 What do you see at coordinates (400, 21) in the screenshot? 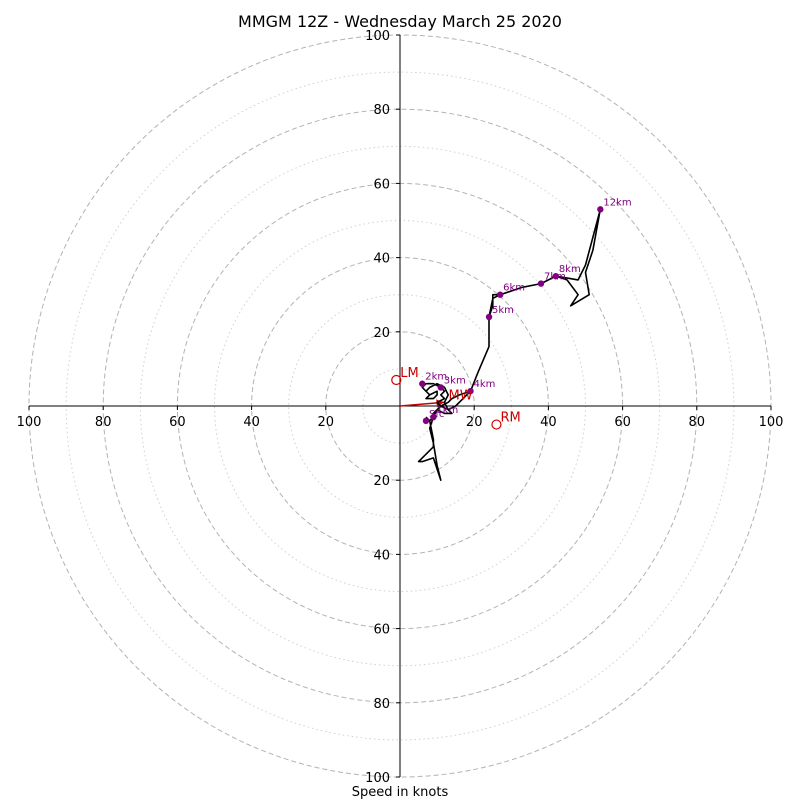
I see `chart-title: MMGM 12Z - Wednesday March 25 2020` at bounding box center [400, 21].